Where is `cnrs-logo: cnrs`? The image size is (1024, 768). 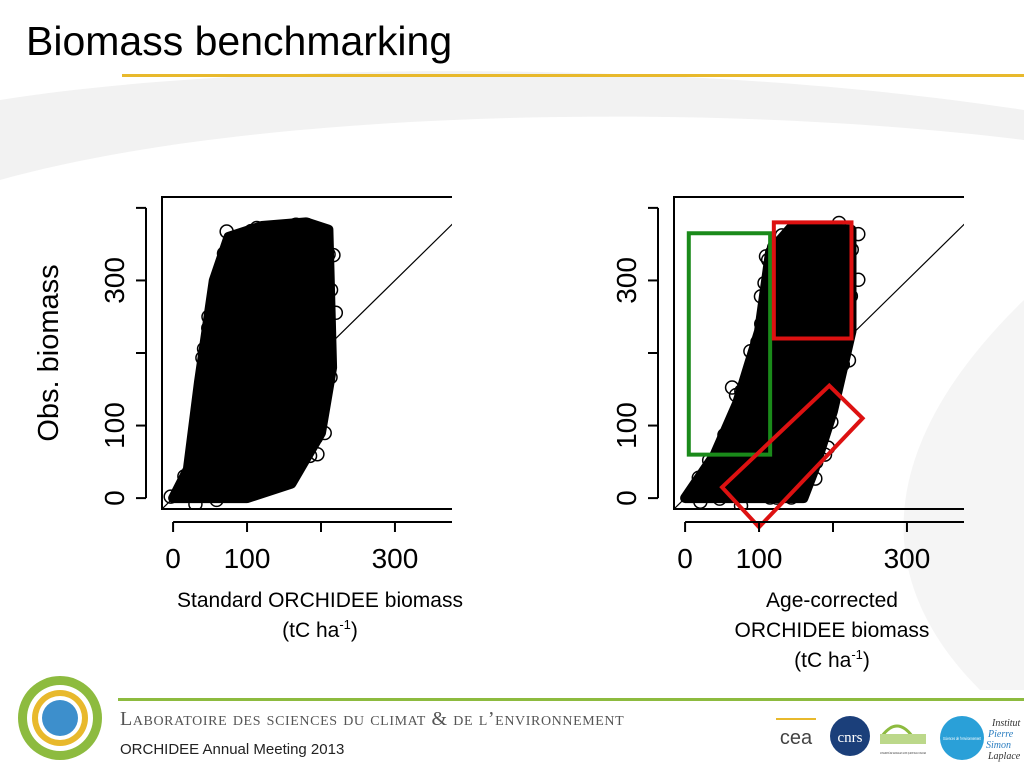
cnrs-logo: cnrs is located at coordinates (850, 736).